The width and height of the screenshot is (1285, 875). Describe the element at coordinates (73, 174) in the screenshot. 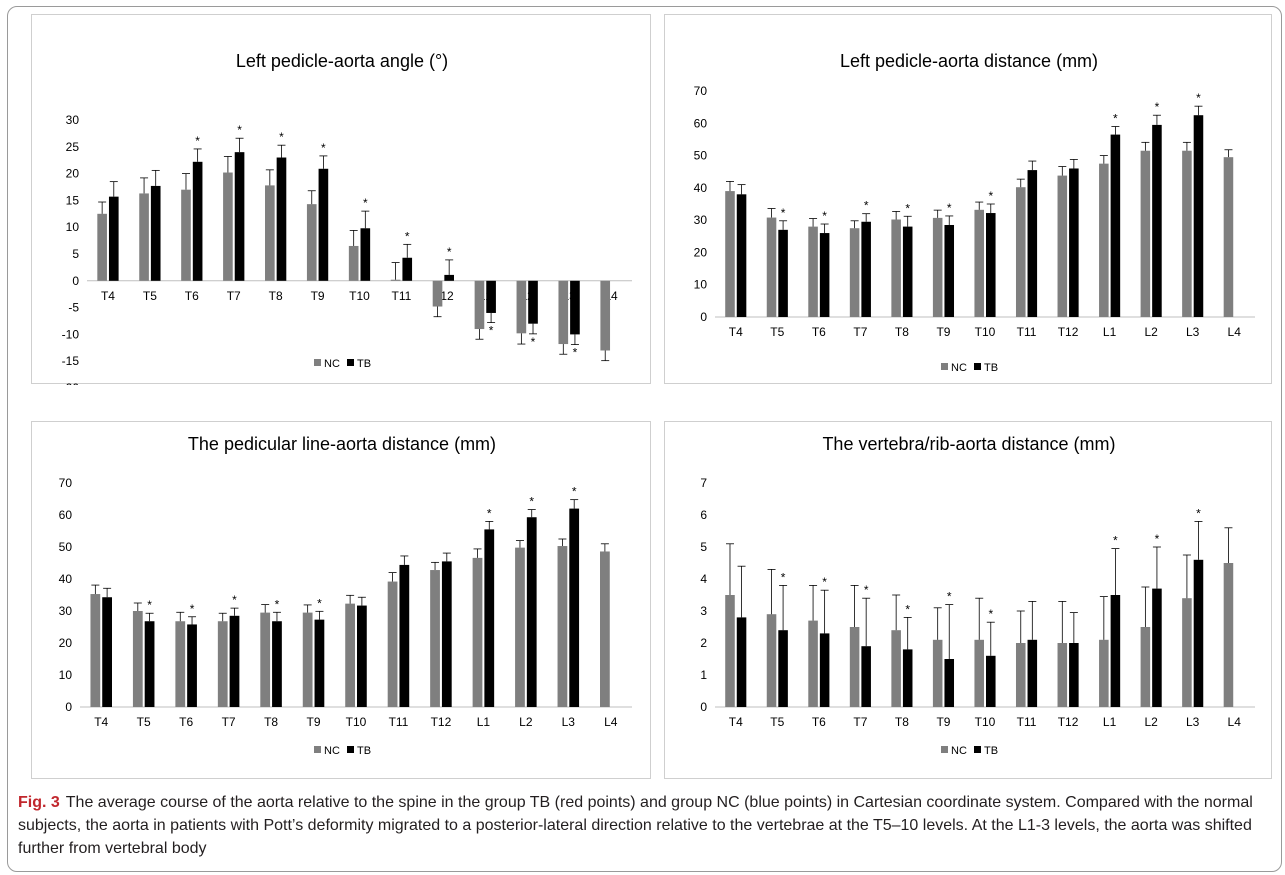

I see `y-tick-label: 20` at that location.